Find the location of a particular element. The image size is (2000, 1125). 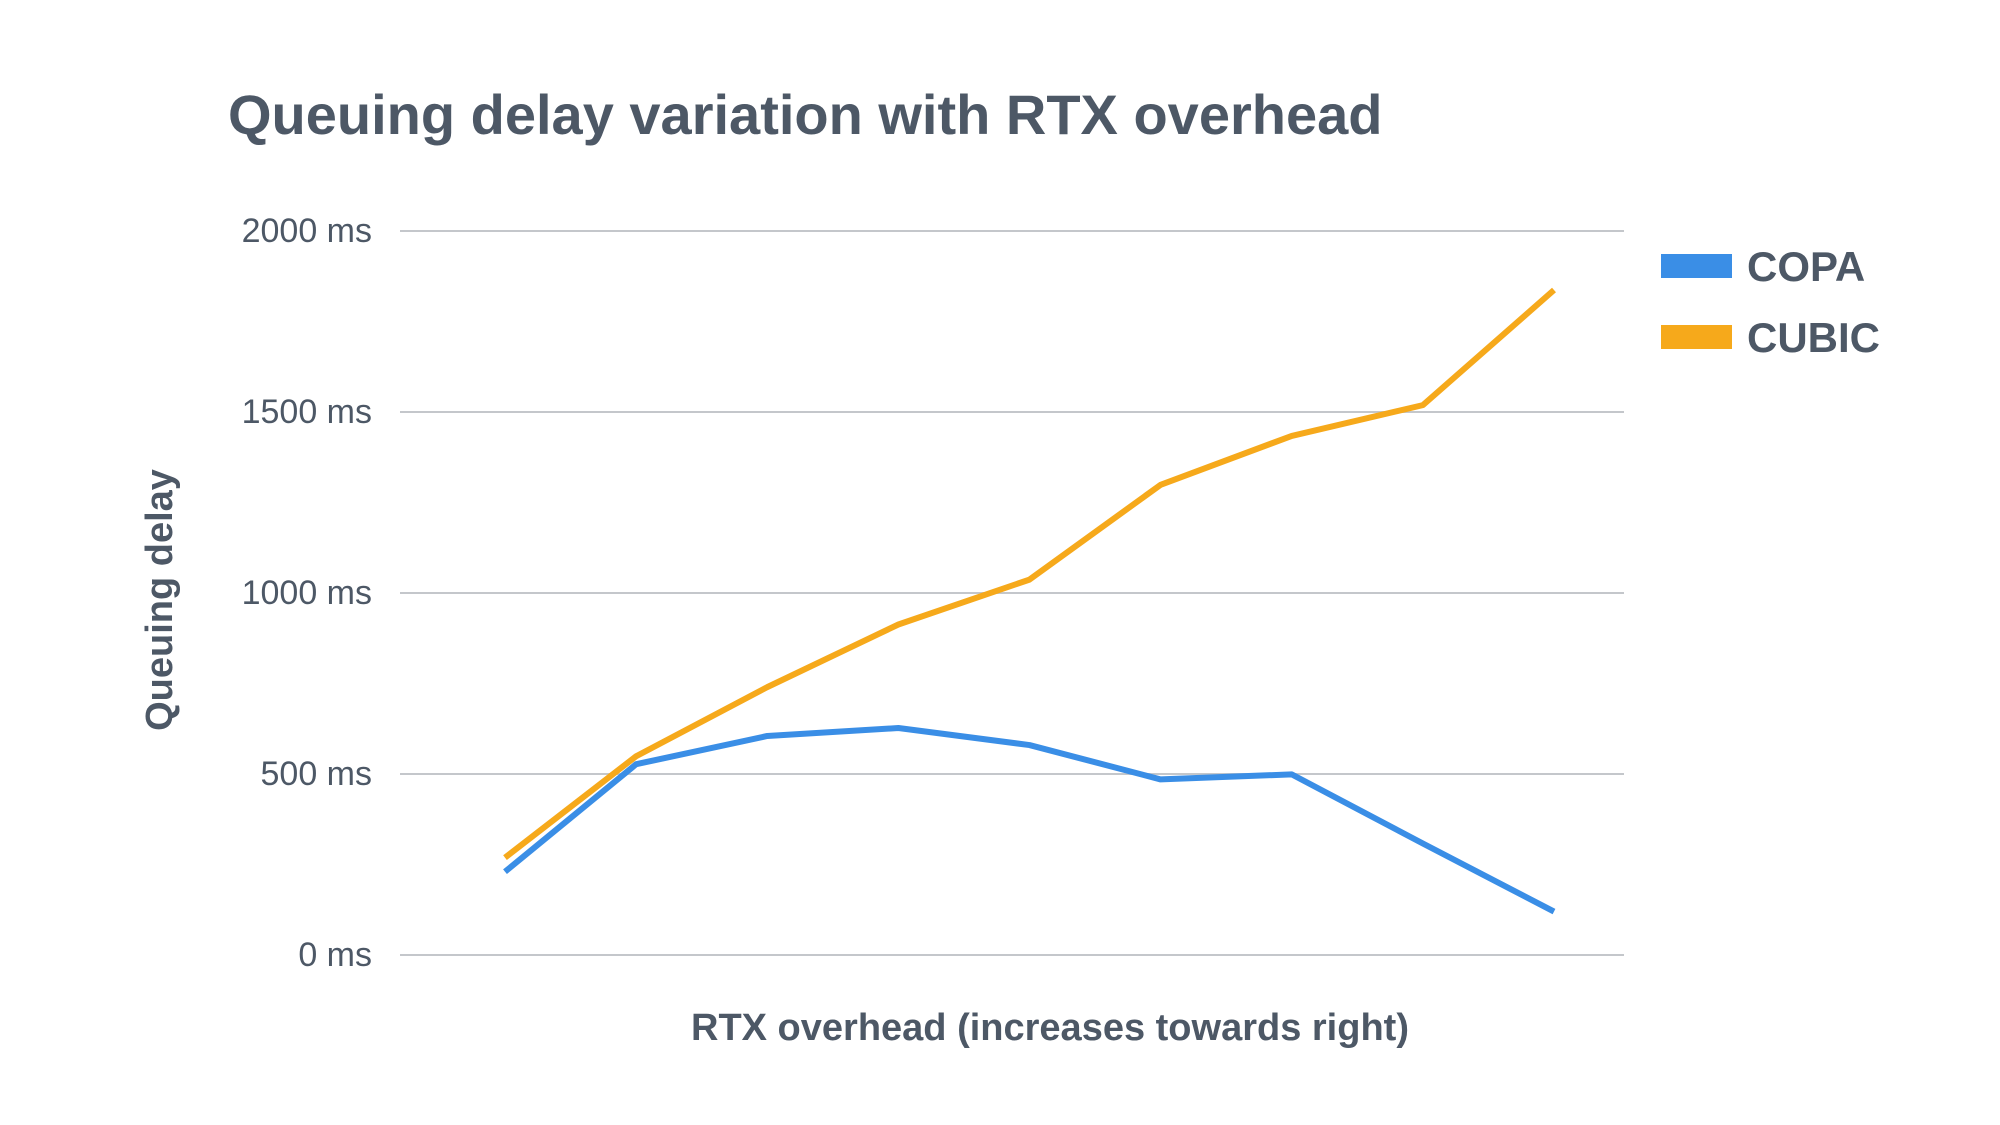

y-axis-label: Queuing delay is located at coordinates (160, 600).